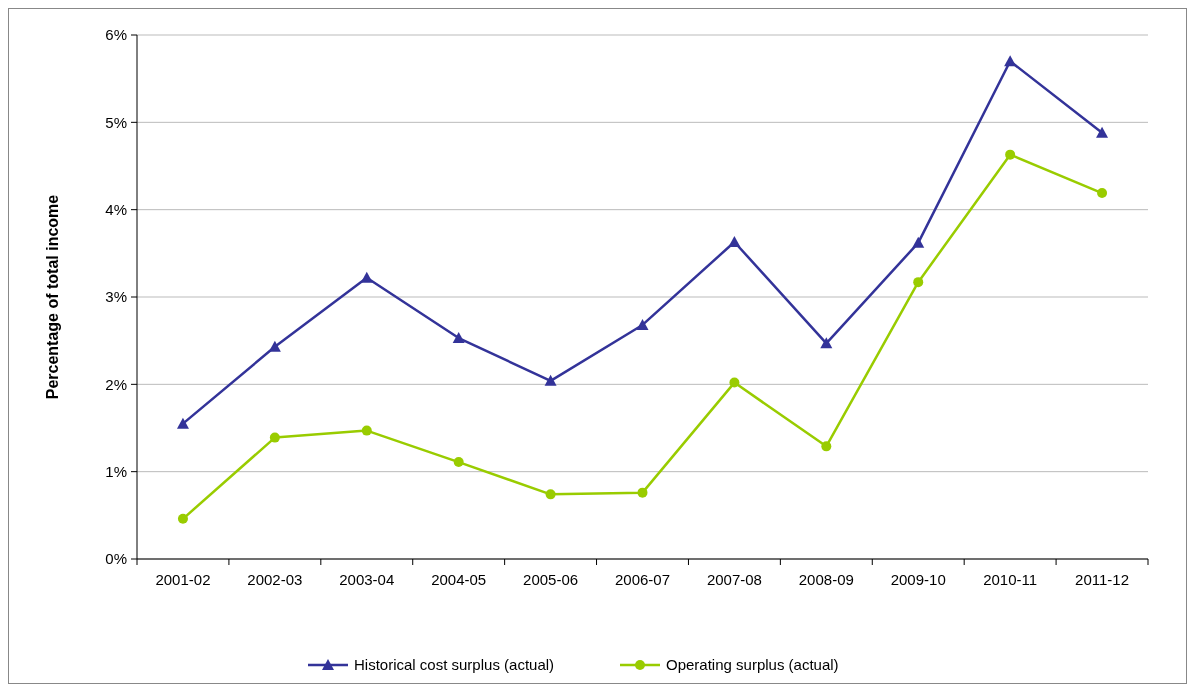 The width and height of the screenshot is (1195, 692). I want to click on y-tick-label: 1%, so click(116, 471).